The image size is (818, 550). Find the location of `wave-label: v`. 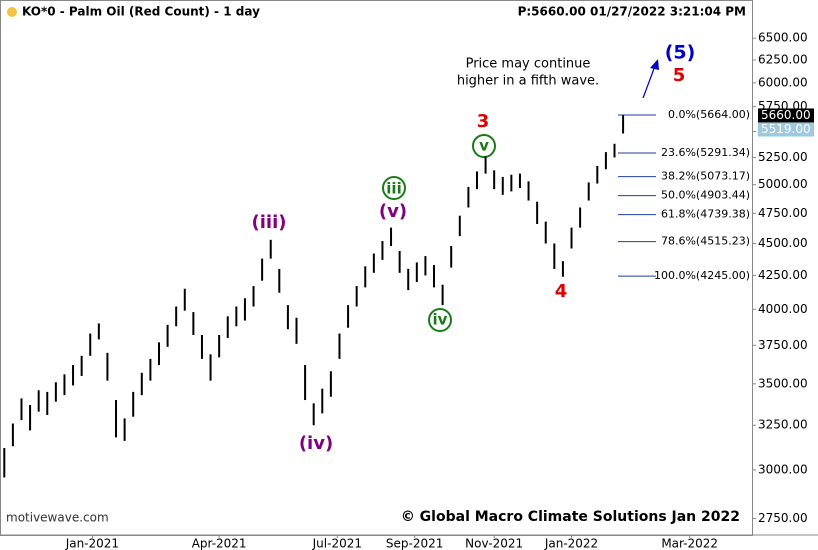

wave-label: v is located at coordinates (484, 146).